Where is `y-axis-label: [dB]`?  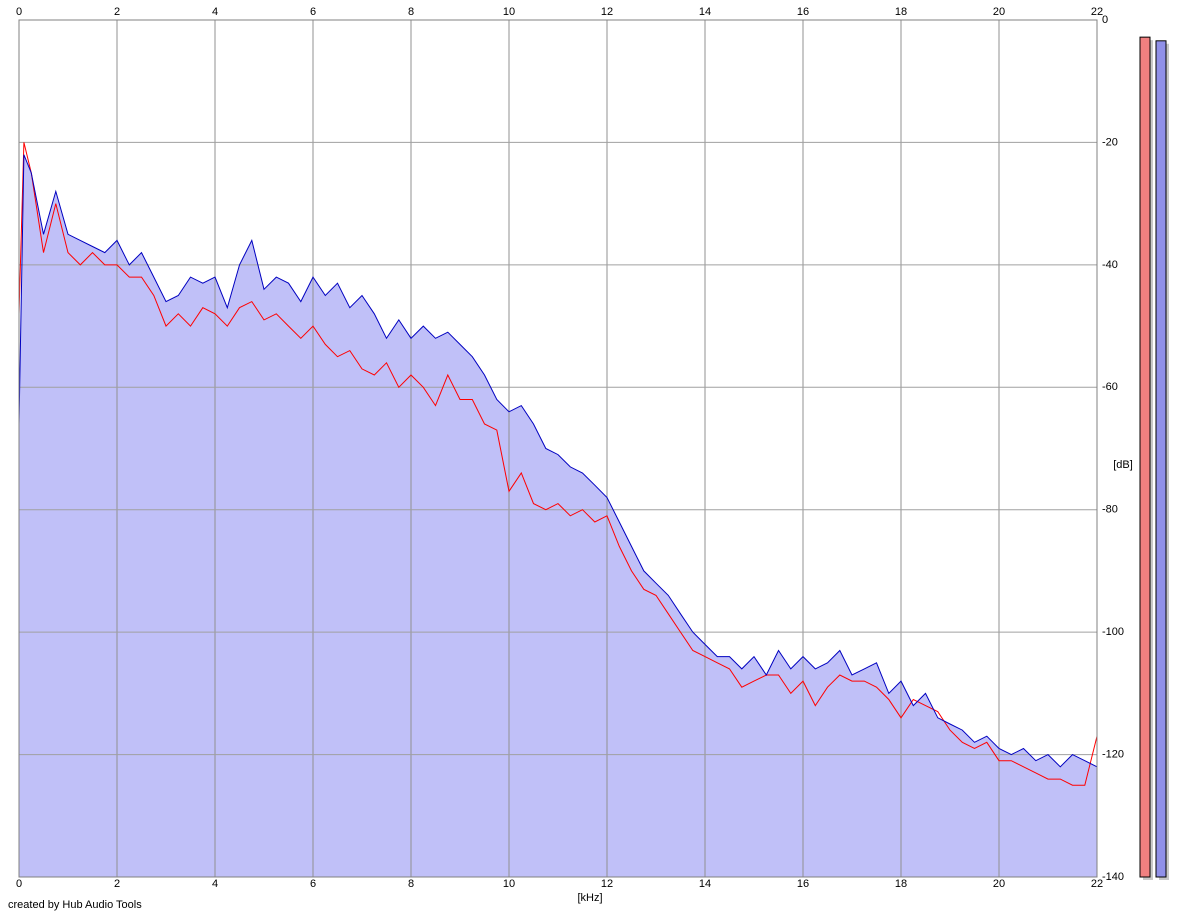 y-axis-label: [dB] is located at coordinates (1123, 465).